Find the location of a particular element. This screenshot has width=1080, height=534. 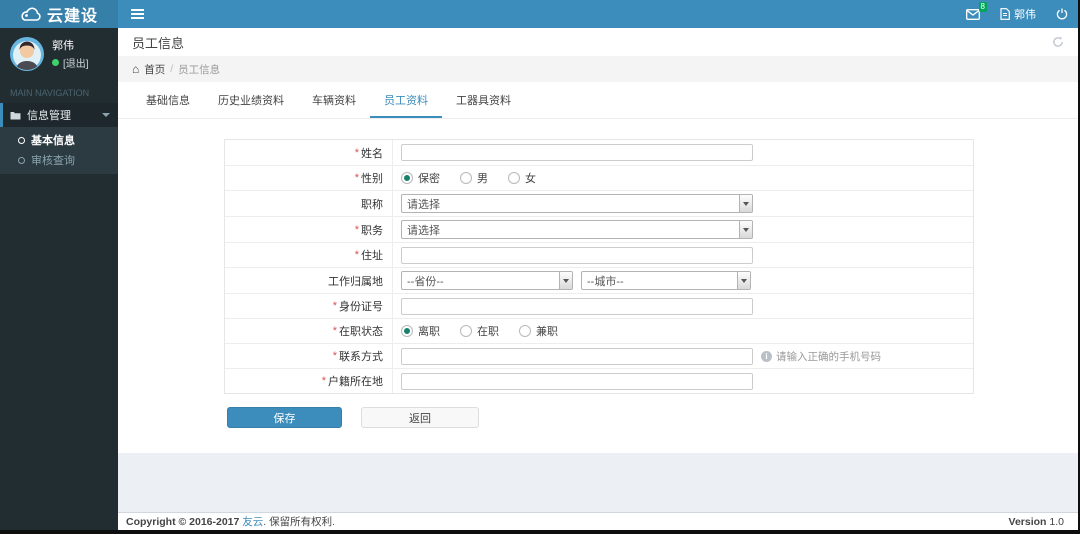

province-select: --省份-- is located at coordinates (487, 280).